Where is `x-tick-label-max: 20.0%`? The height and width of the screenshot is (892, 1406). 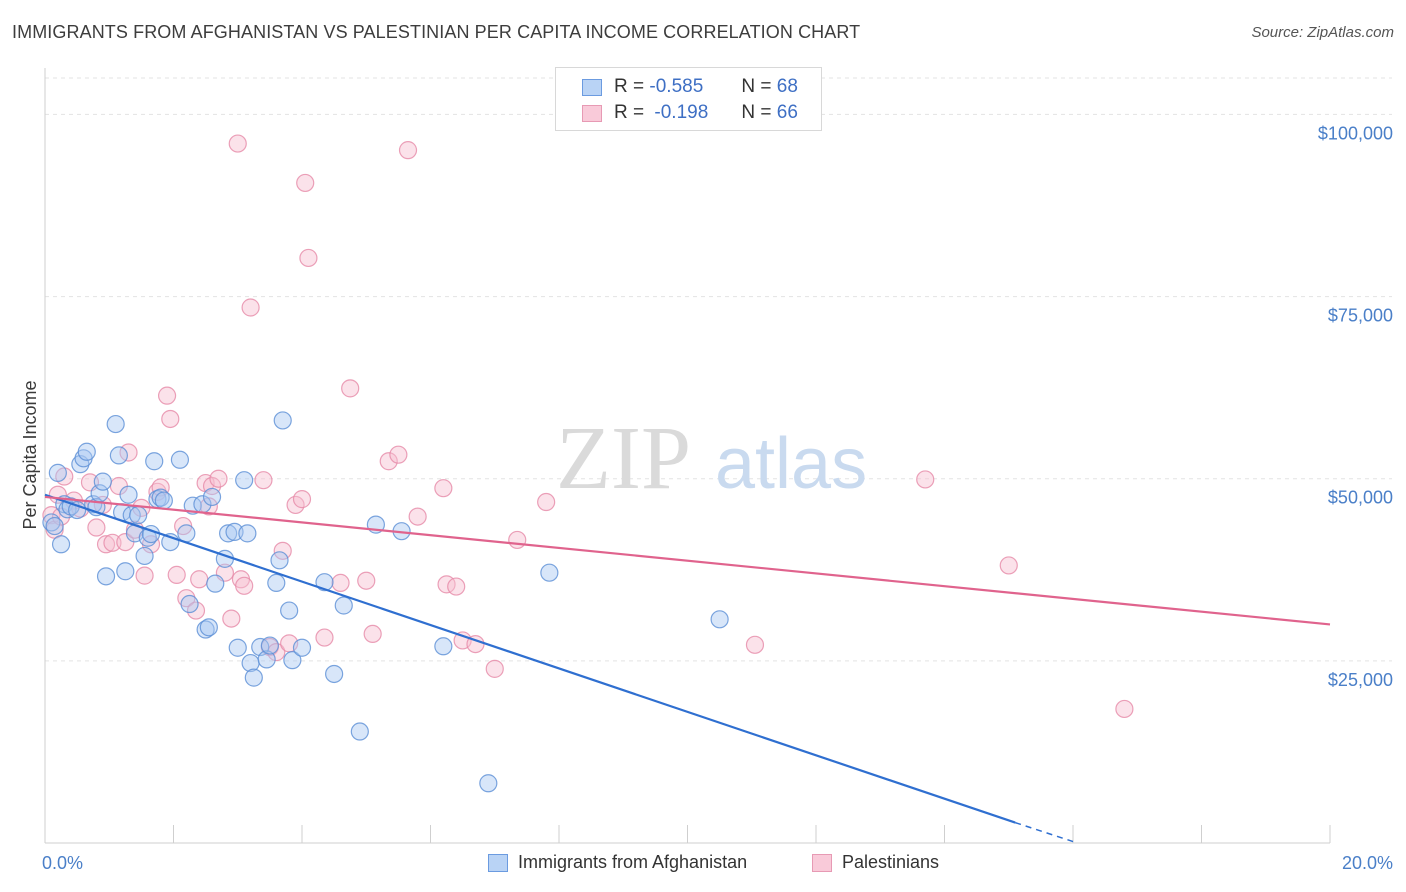 x-tick-label-max: 20.0% is located at coordinates (1367, 863).